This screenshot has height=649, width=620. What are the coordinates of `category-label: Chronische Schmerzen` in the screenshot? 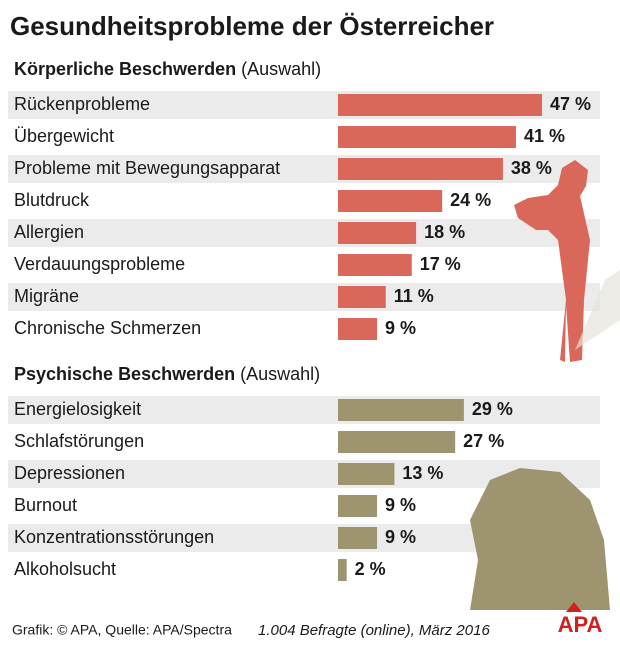 It's located at (107, 328).